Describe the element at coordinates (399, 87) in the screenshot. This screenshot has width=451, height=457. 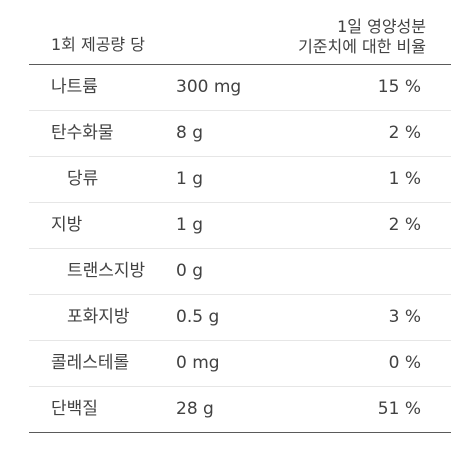
I see `nutrient-daily-percent: 15 %` at that location.